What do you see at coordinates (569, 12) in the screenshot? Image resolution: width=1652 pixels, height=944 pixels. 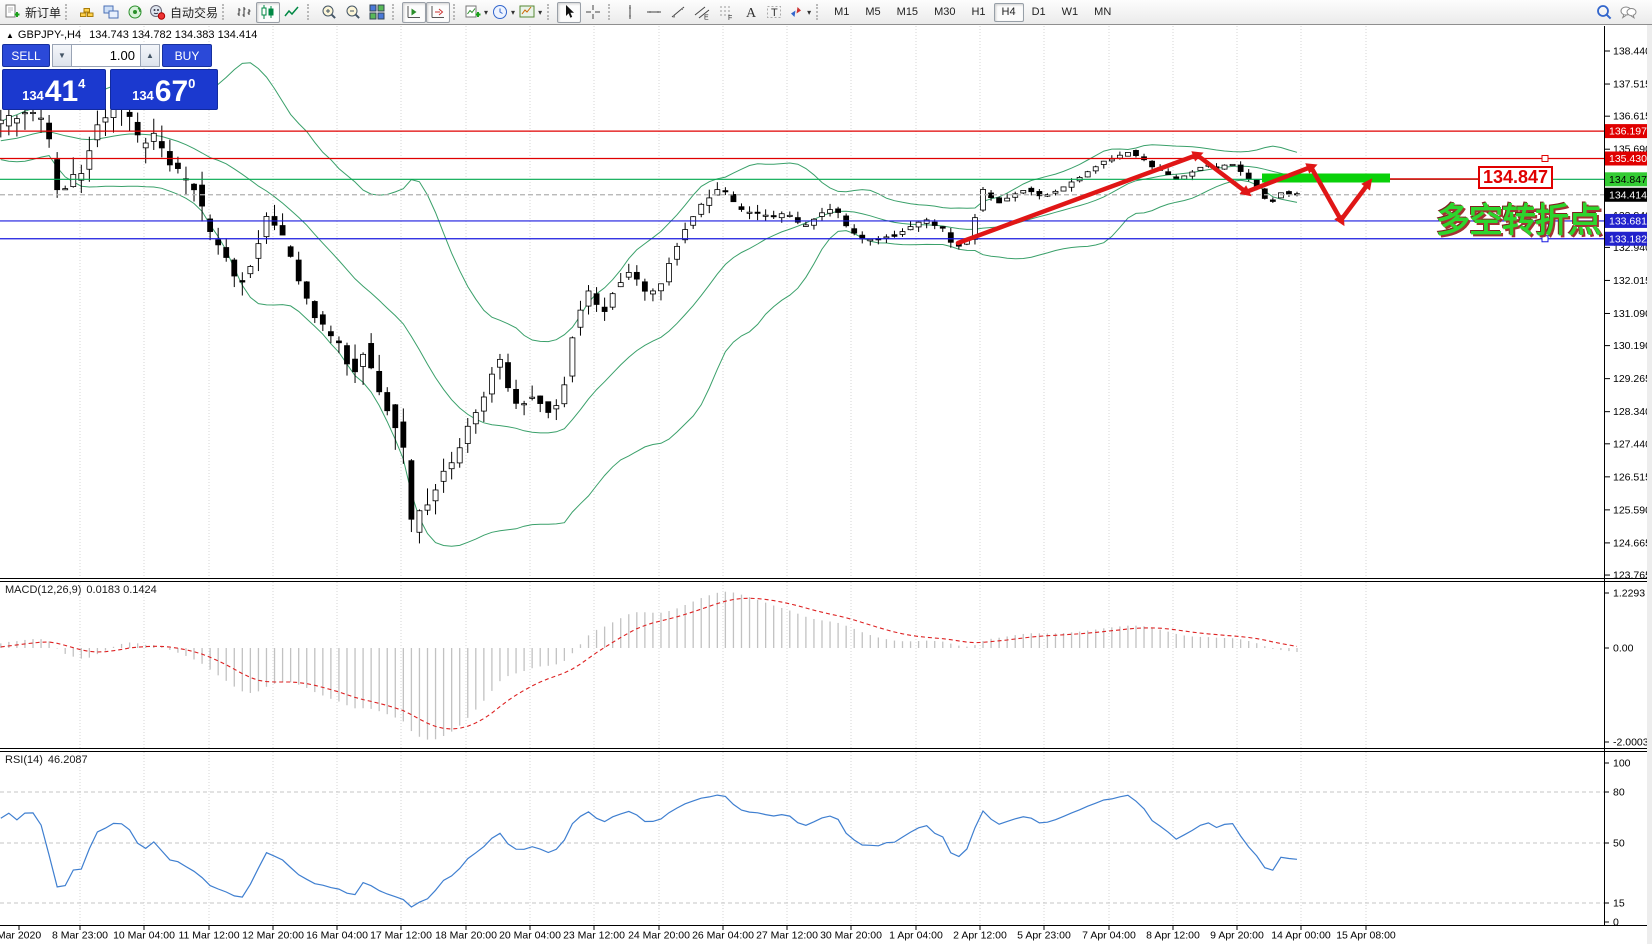 I see `cursor-tool-button` at bounding box center [569, 12].